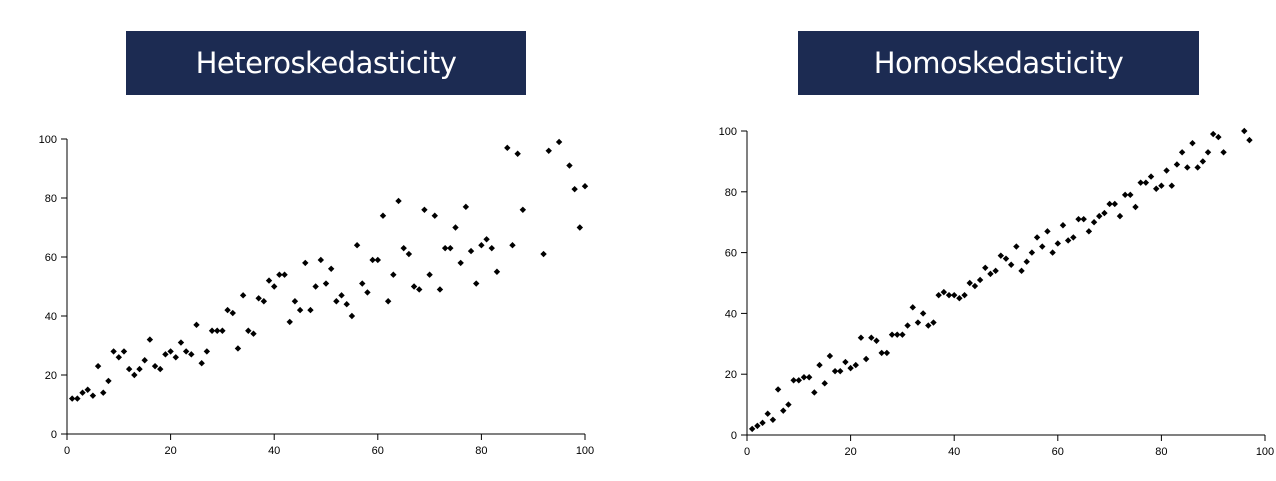 This screenshot has height=481, width=1276. I want to click on homo-x-tick-label: 20, so click(850, 452).